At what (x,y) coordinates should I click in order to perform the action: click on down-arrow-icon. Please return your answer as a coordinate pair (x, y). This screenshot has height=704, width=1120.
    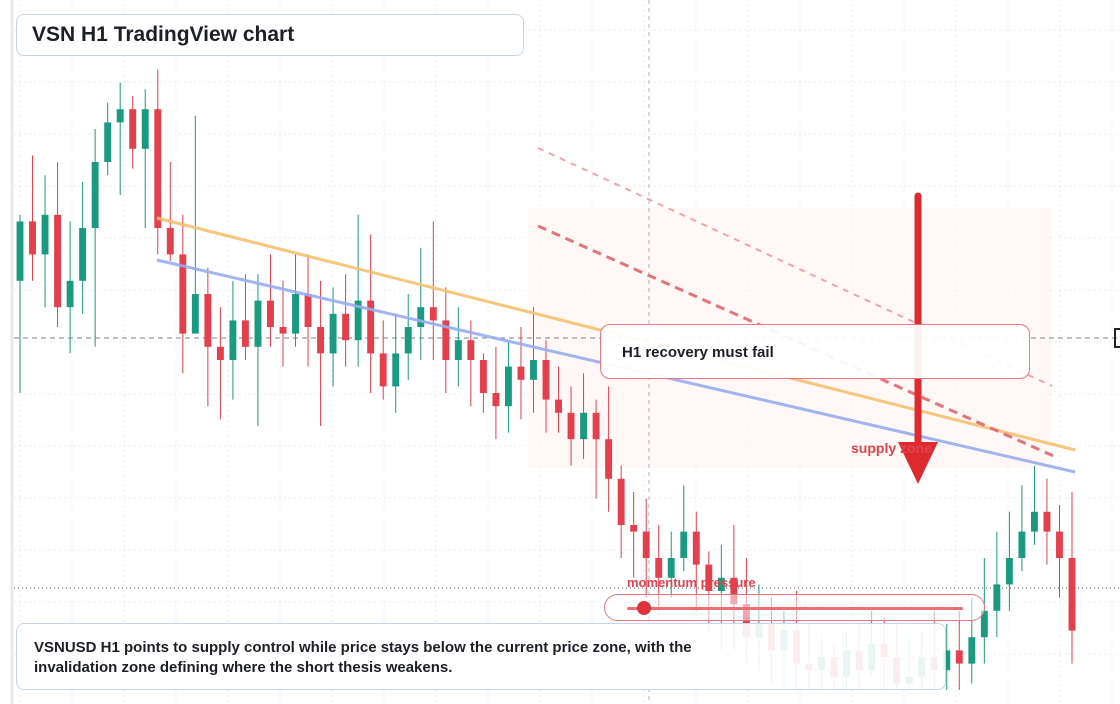
    Looking at the image, I should click on (918, 338).